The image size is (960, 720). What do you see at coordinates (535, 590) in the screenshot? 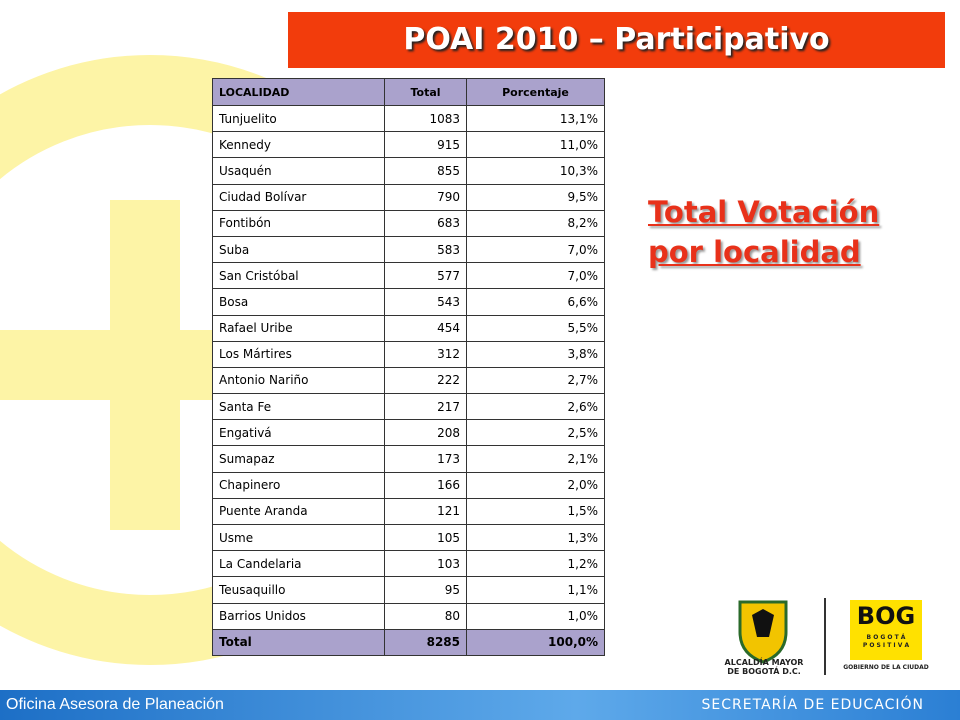
I see `table-cell: 1,1%` at bounding box center [535, 590].